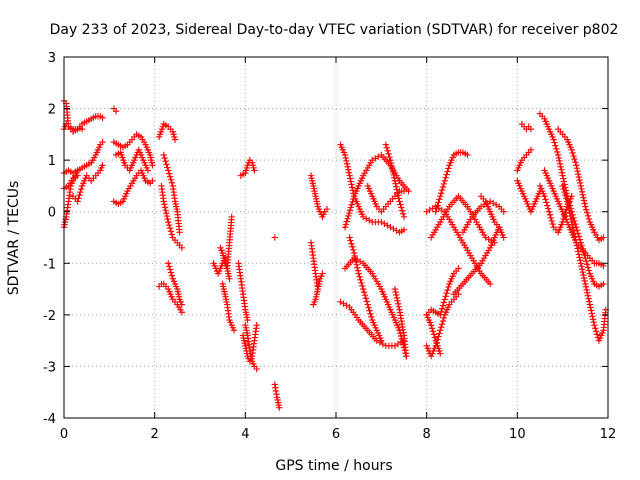 This screenshot has width=640, height=480. I want to click on x-tick-label: 6, so click(336, 434).